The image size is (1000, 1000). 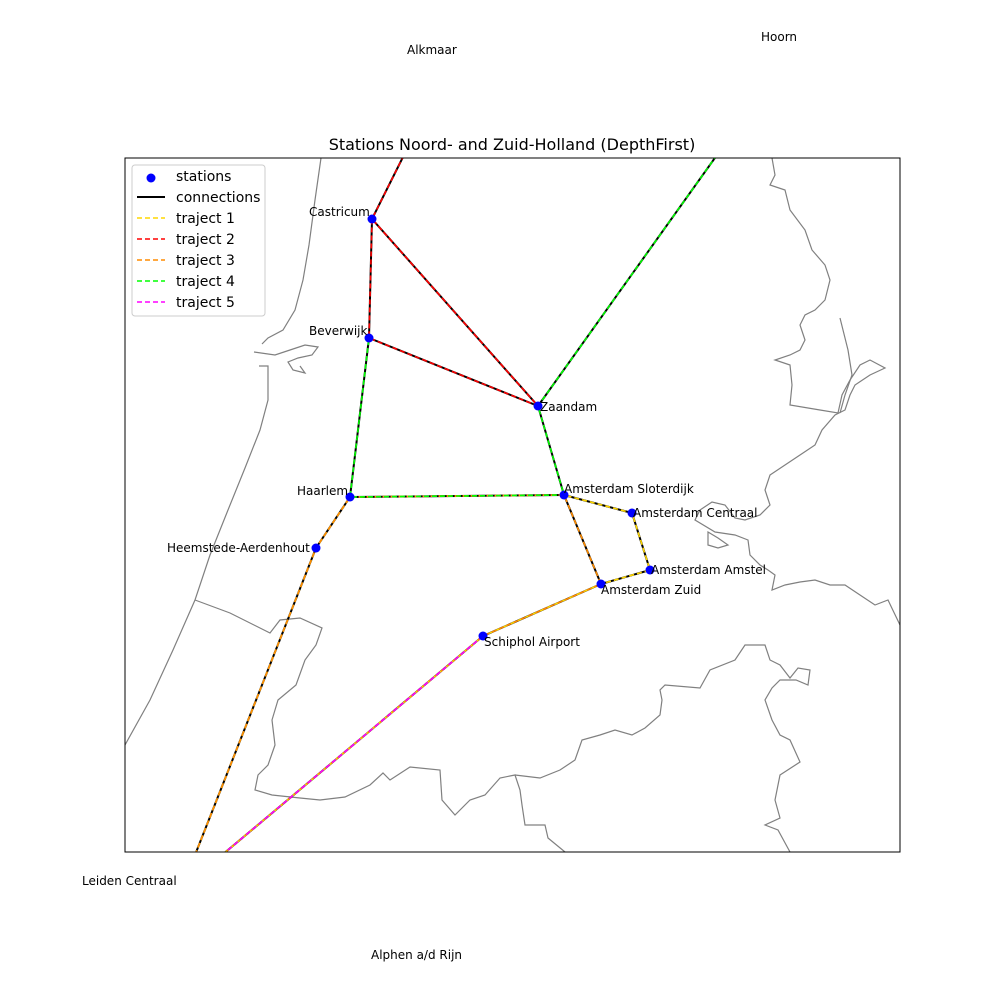 What do you see at coordinates (532, 642) in the screenshot?
I see `label-schiphol: Schiphol Airport` at bounding box center [532, 642].